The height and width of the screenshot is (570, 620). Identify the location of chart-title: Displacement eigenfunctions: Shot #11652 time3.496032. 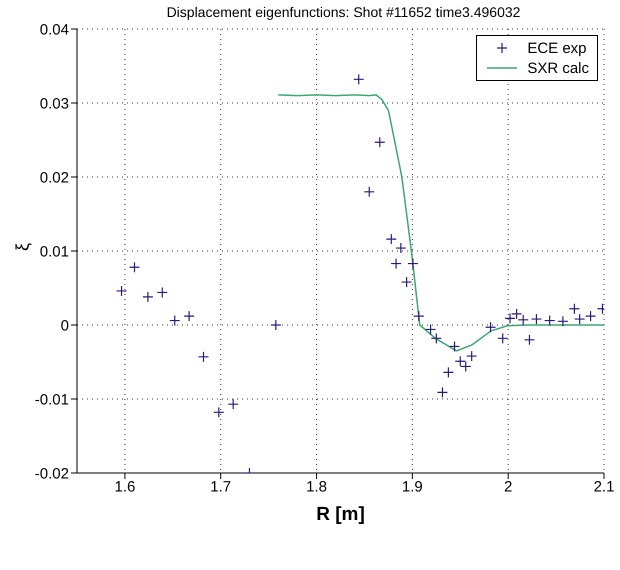
(344, 12).